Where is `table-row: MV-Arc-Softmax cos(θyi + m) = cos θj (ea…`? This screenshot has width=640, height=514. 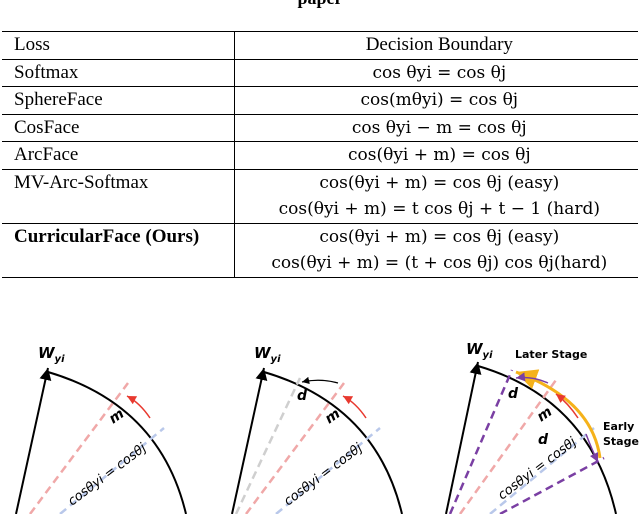 table-row: MV-Arc-Softmax cos(θyi + m) = cos θj (ea… is located at coordinates (320, 182).